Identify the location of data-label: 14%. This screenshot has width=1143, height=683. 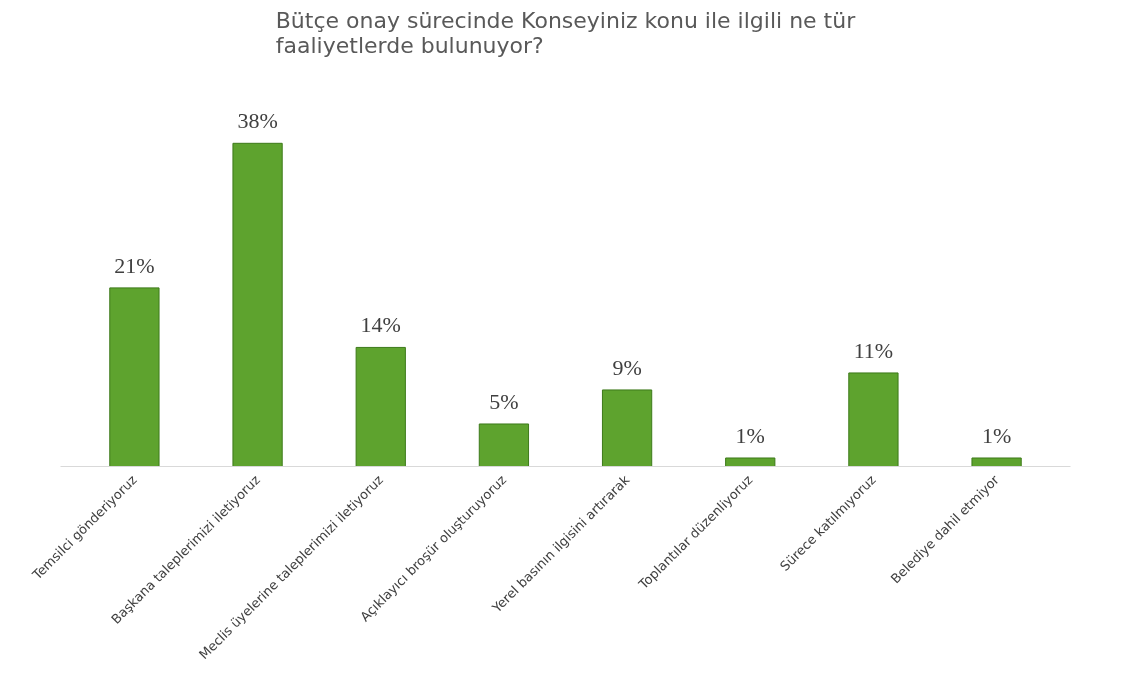
(380, 325).